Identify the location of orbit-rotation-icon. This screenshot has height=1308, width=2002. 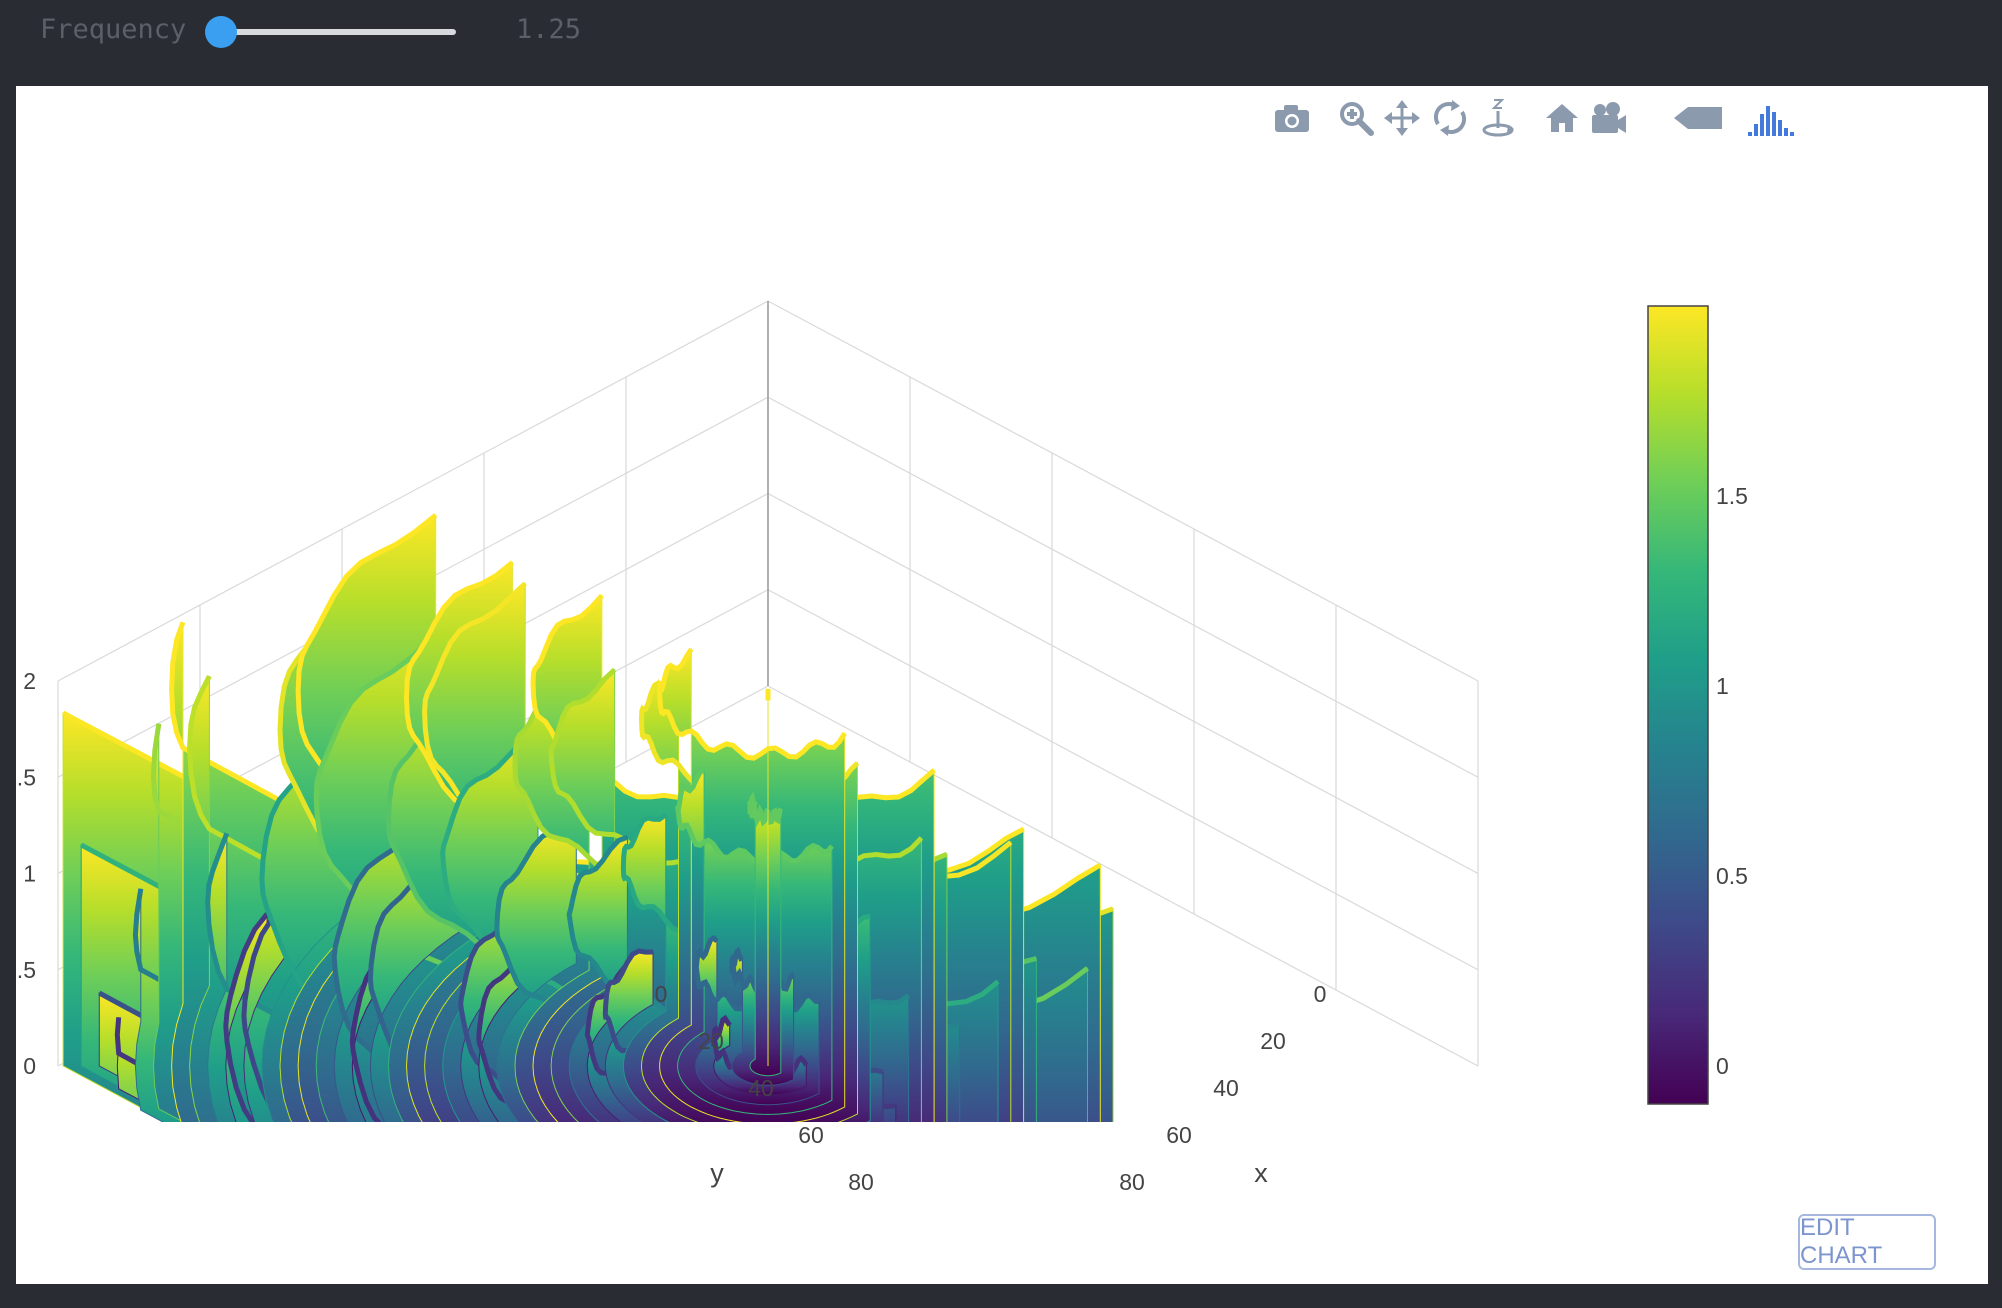
(1450, 118).